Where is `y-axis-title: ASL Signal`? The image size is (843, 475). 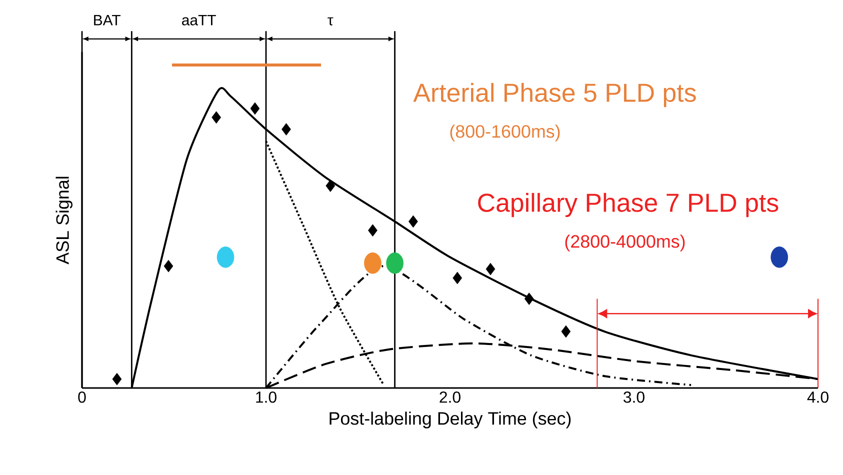
y-axis-title: ASL Signal is located at coordinates (64, 220).